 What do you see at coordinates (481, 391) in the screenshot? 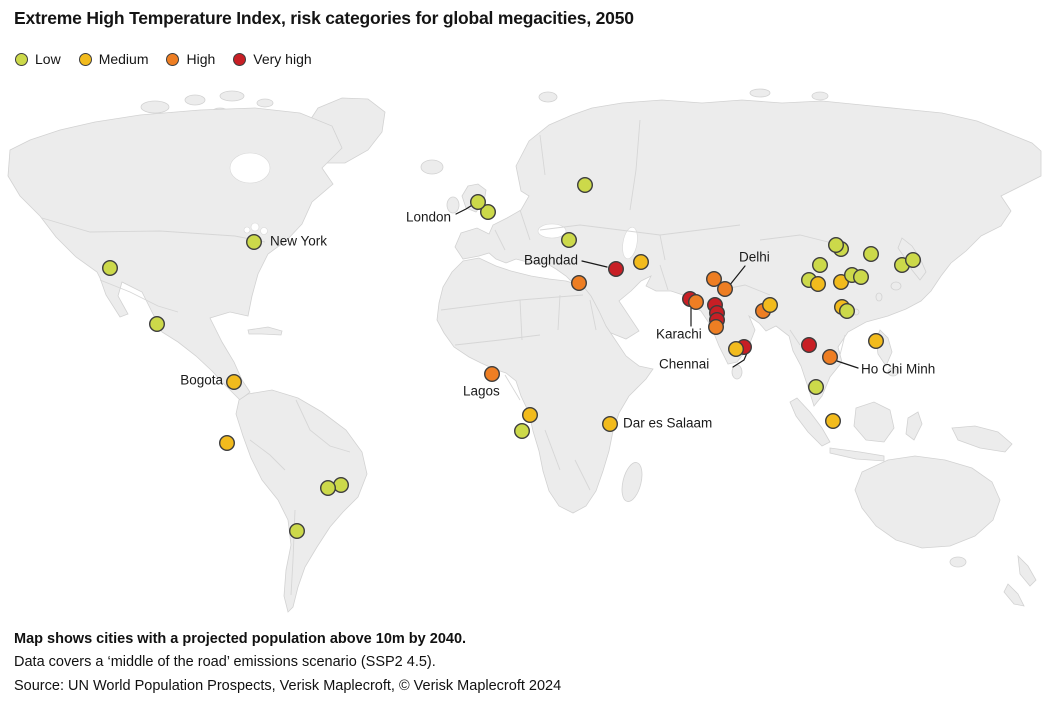
I see `city-label-lagos: Lagos` at bounding box center [481, 391].